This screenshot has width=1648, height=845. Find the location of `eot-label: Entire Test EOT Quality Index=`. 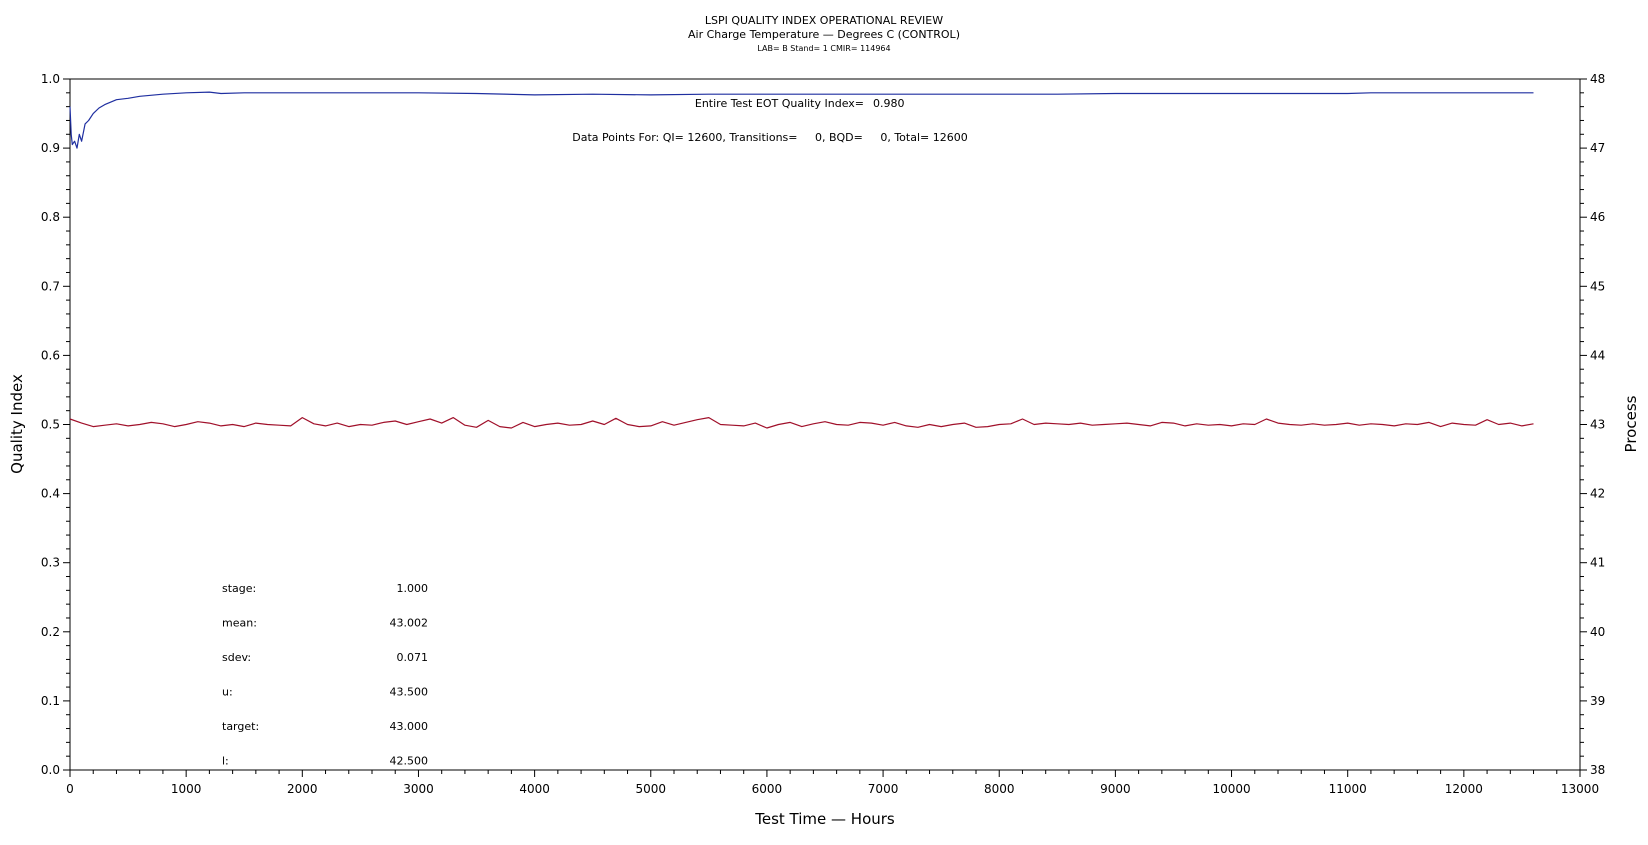

eot-label: Entire Test EOT Quality Index= is located at coordinates (779, 103).